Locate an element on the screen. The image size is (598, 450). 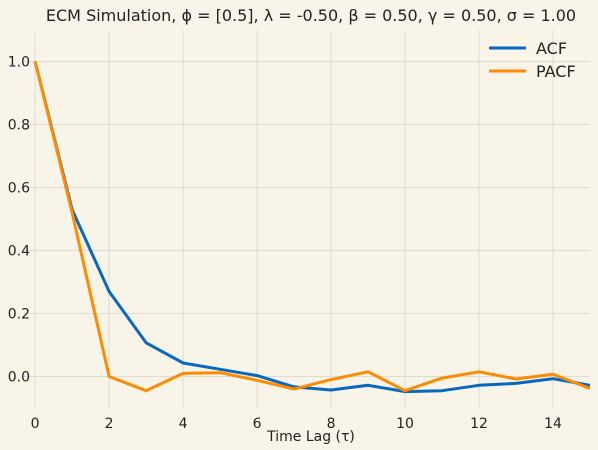
y-tick-label: 0.2 is located at coordinates (19, 315).